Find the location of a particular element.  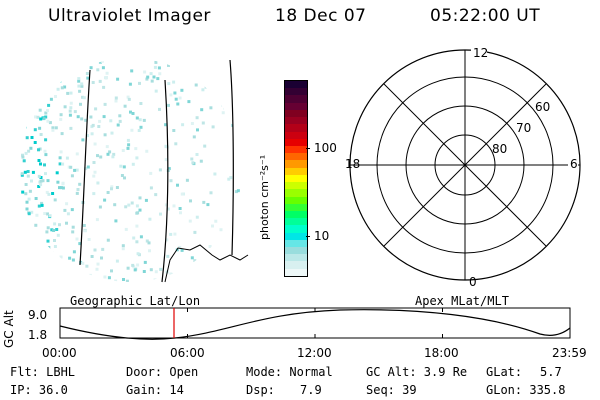

status-seq: Seq: 39 is located at coordinates (391, 390).